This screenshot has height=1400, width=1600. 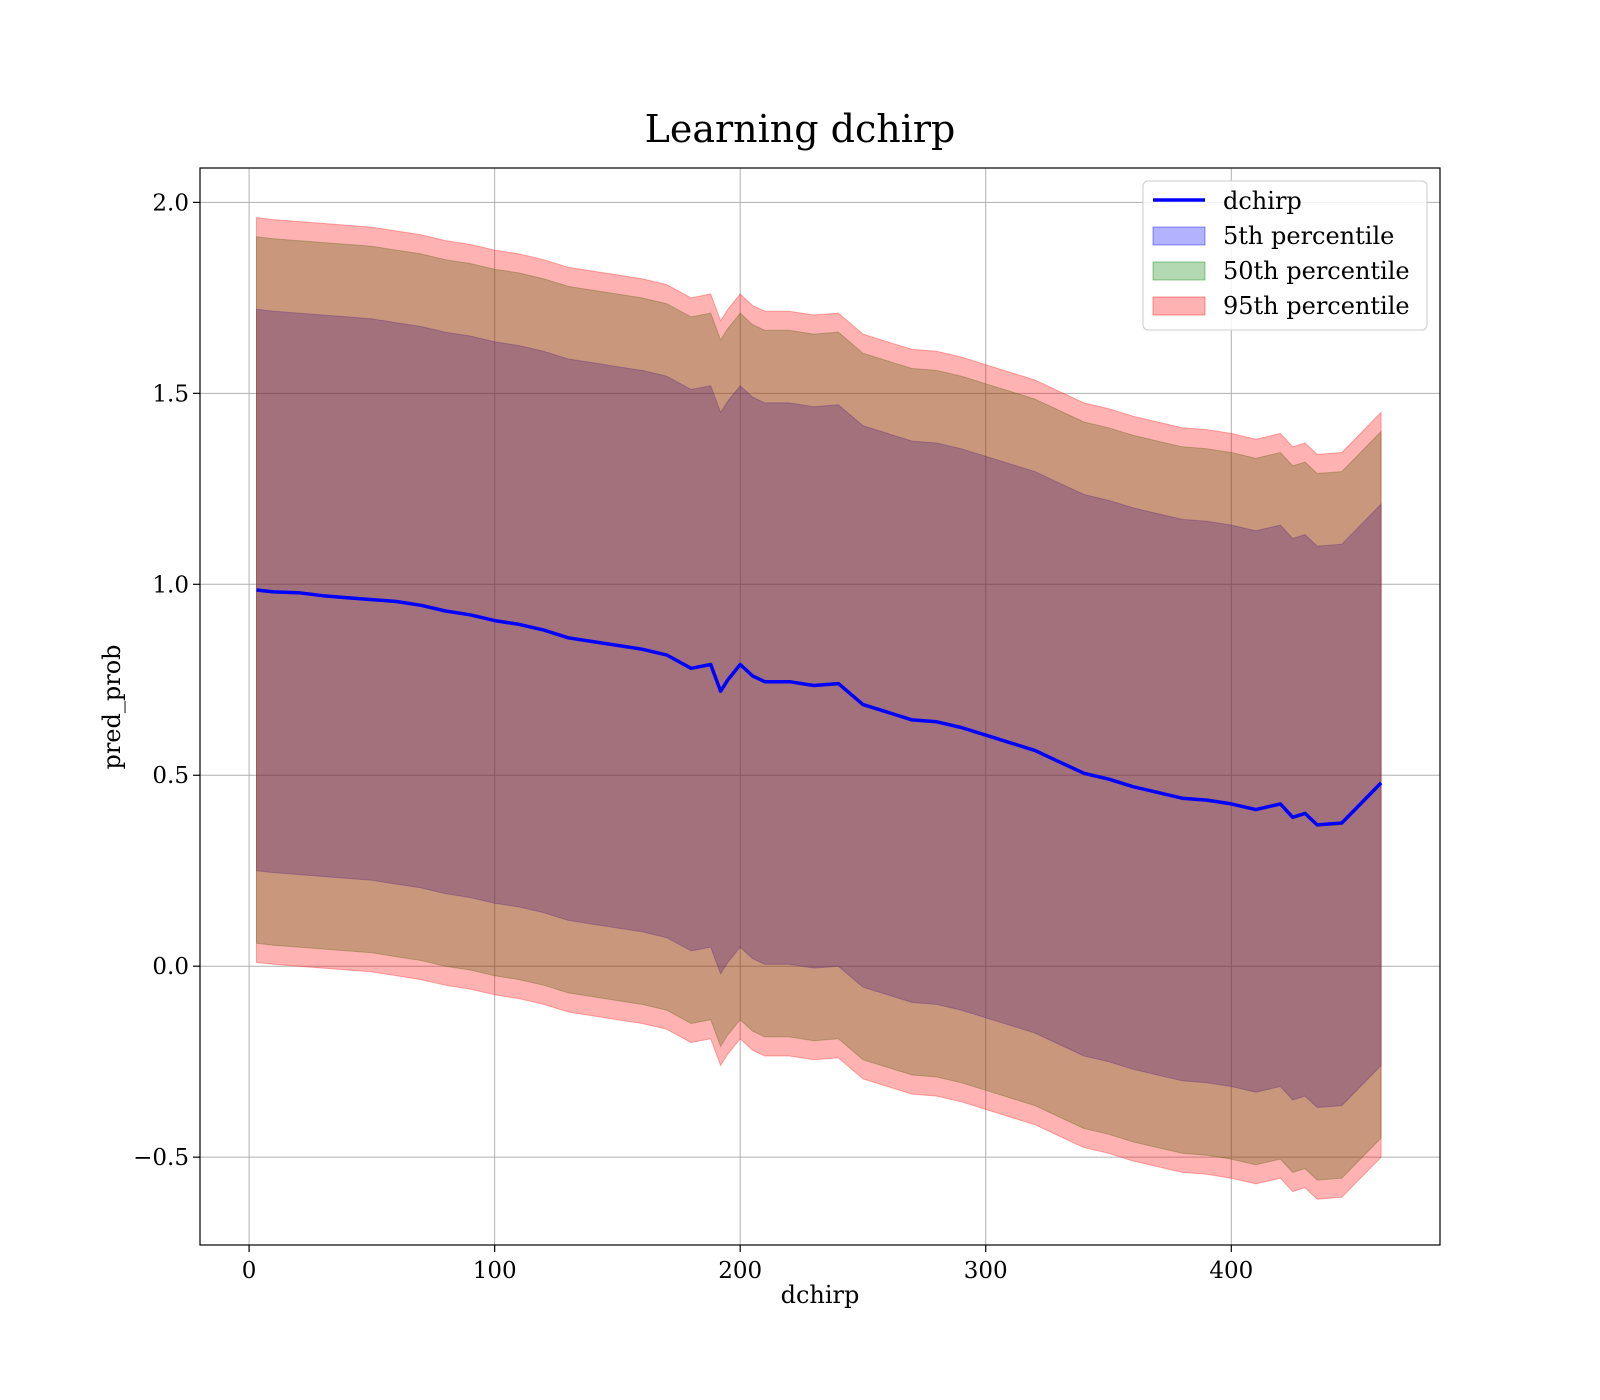 What do you see at coordinates (1179, 271) in the screenshot?
I see `legend-swatch-50th-percentile` at bounding box center [1179, 271].